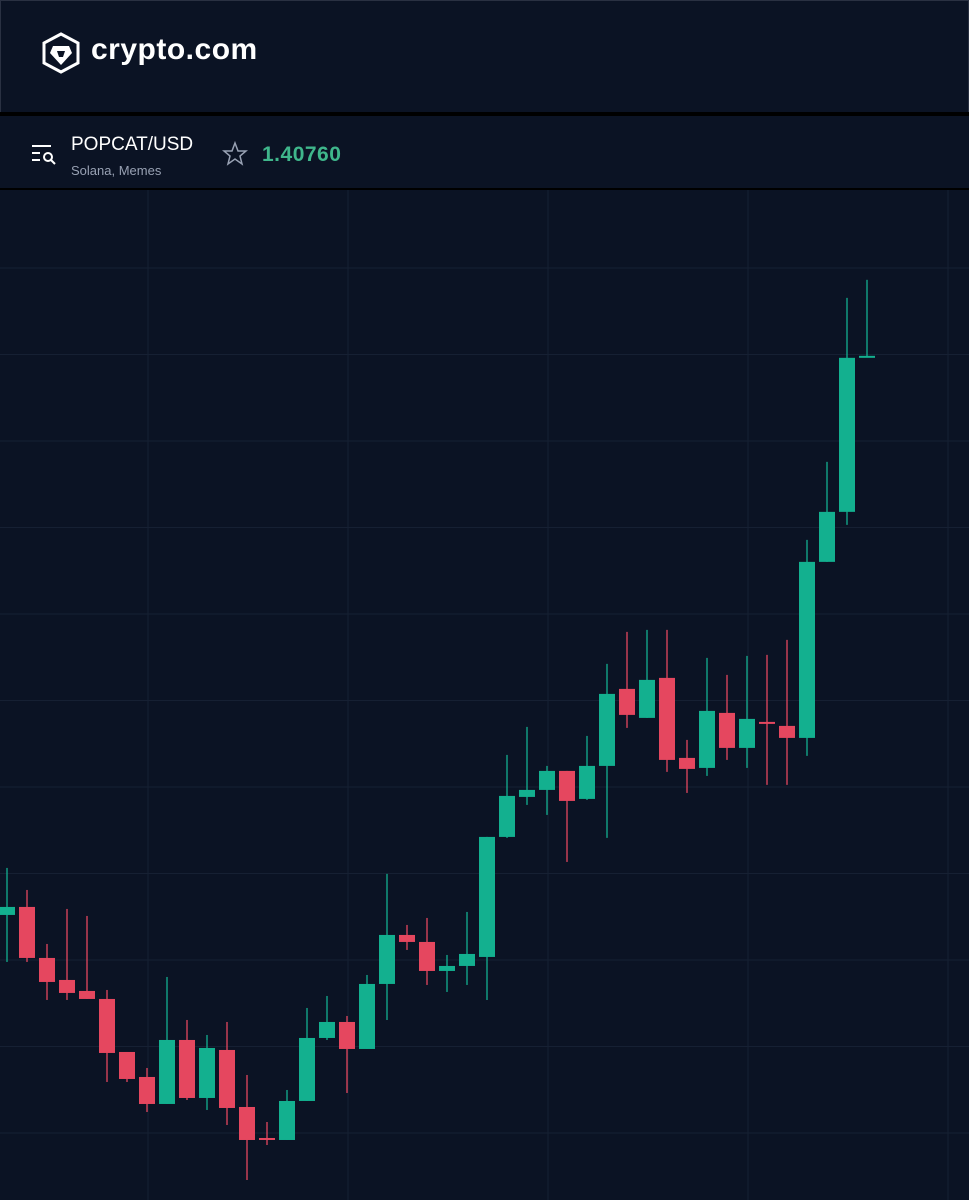 Image resolution: width=969 pixels, height=1200 pixels. What do you see at coordinates (132, 144) in the screenshot?
I see `pair: POPCAT/USD` at bounding box center [132, 144].